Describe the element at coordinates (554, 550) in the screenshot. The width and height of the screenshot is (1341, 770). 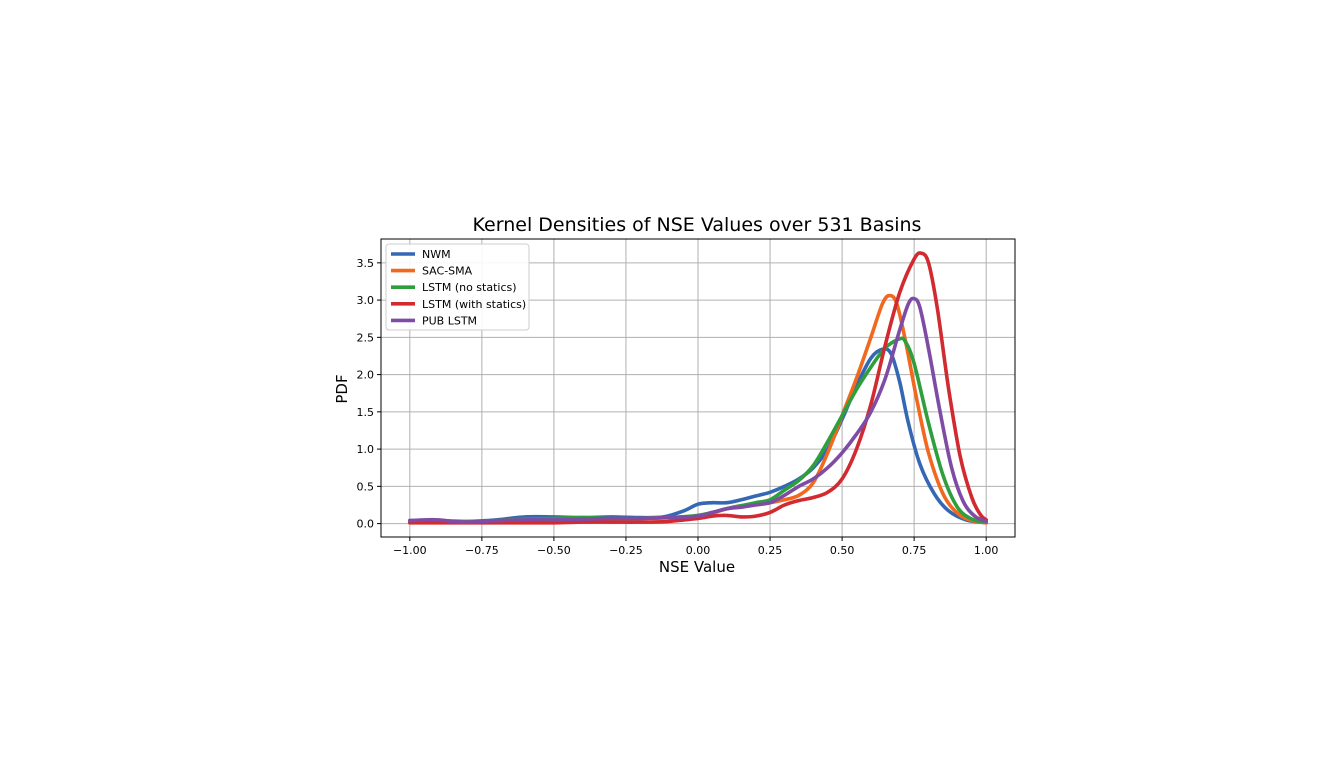
I see `x-tick-label: −0.50` at that location.